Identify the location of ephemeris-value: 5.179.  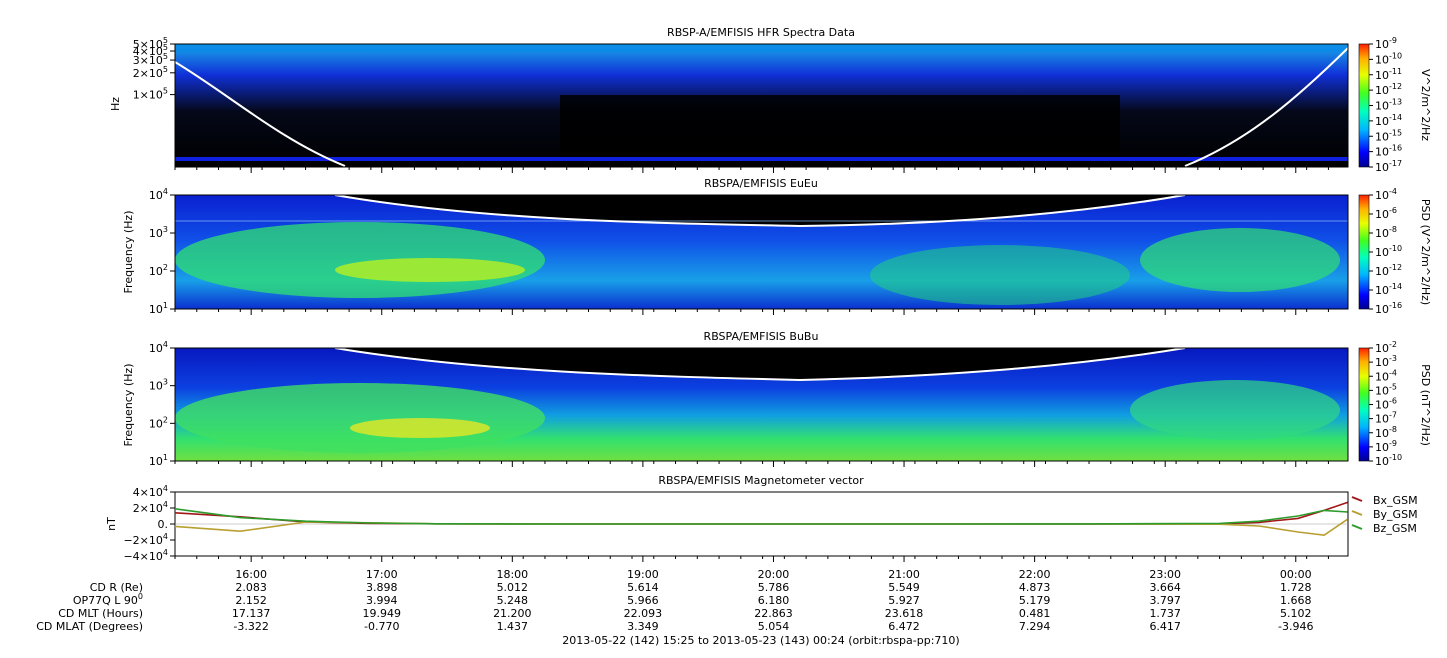
(1035, 600).